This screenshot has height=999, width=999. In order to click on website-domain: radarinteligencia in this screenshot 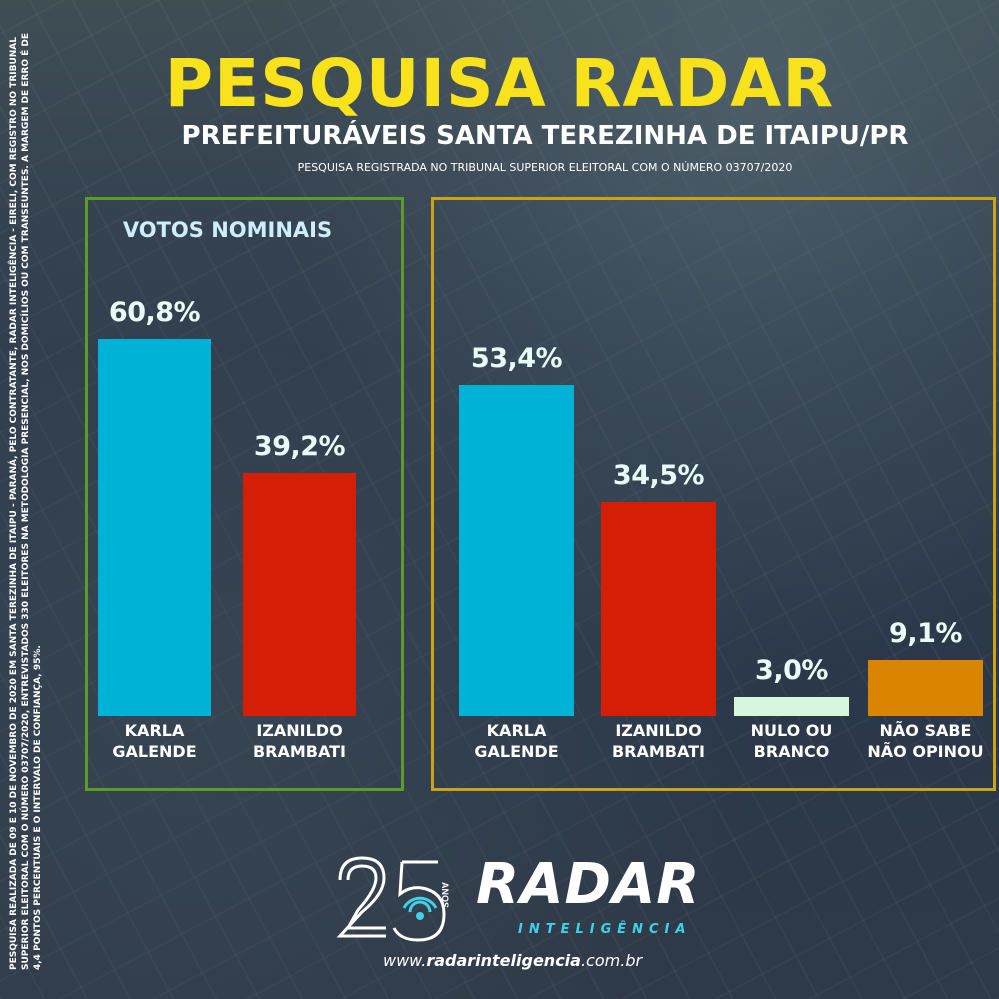, I will do `click(503, 960)`.